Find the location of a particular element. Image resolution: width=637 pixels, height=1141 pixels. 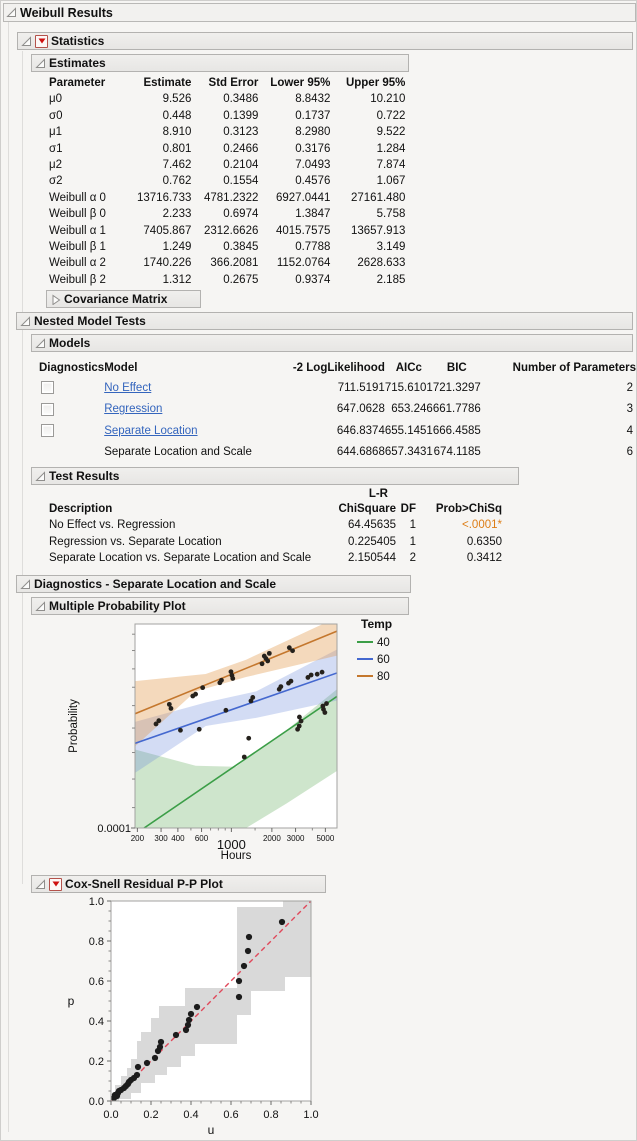

red-triangle-icon is located at coordinates (41, 41).